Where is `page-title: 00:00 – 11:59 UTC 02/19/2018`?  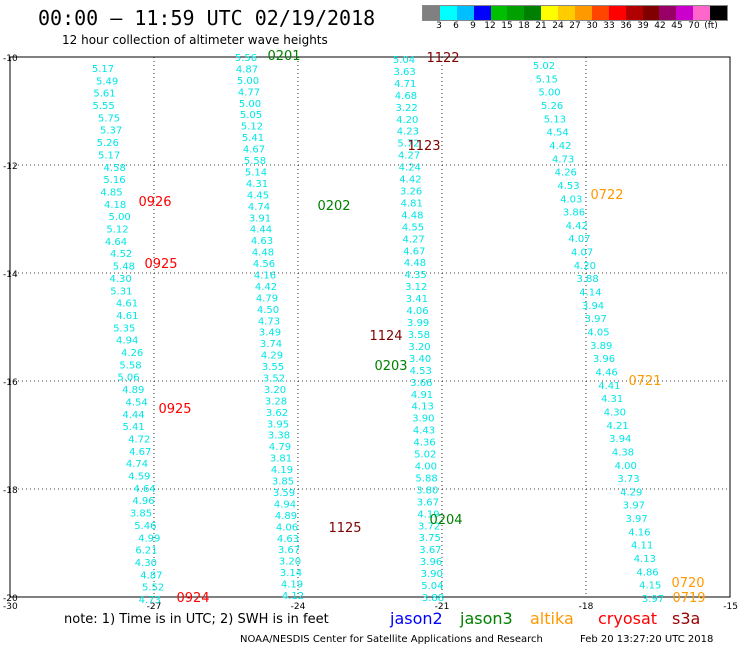 page-title: 00:00 – 11:59 UTC 02/19/2018 is located at coordinates (207, 18).